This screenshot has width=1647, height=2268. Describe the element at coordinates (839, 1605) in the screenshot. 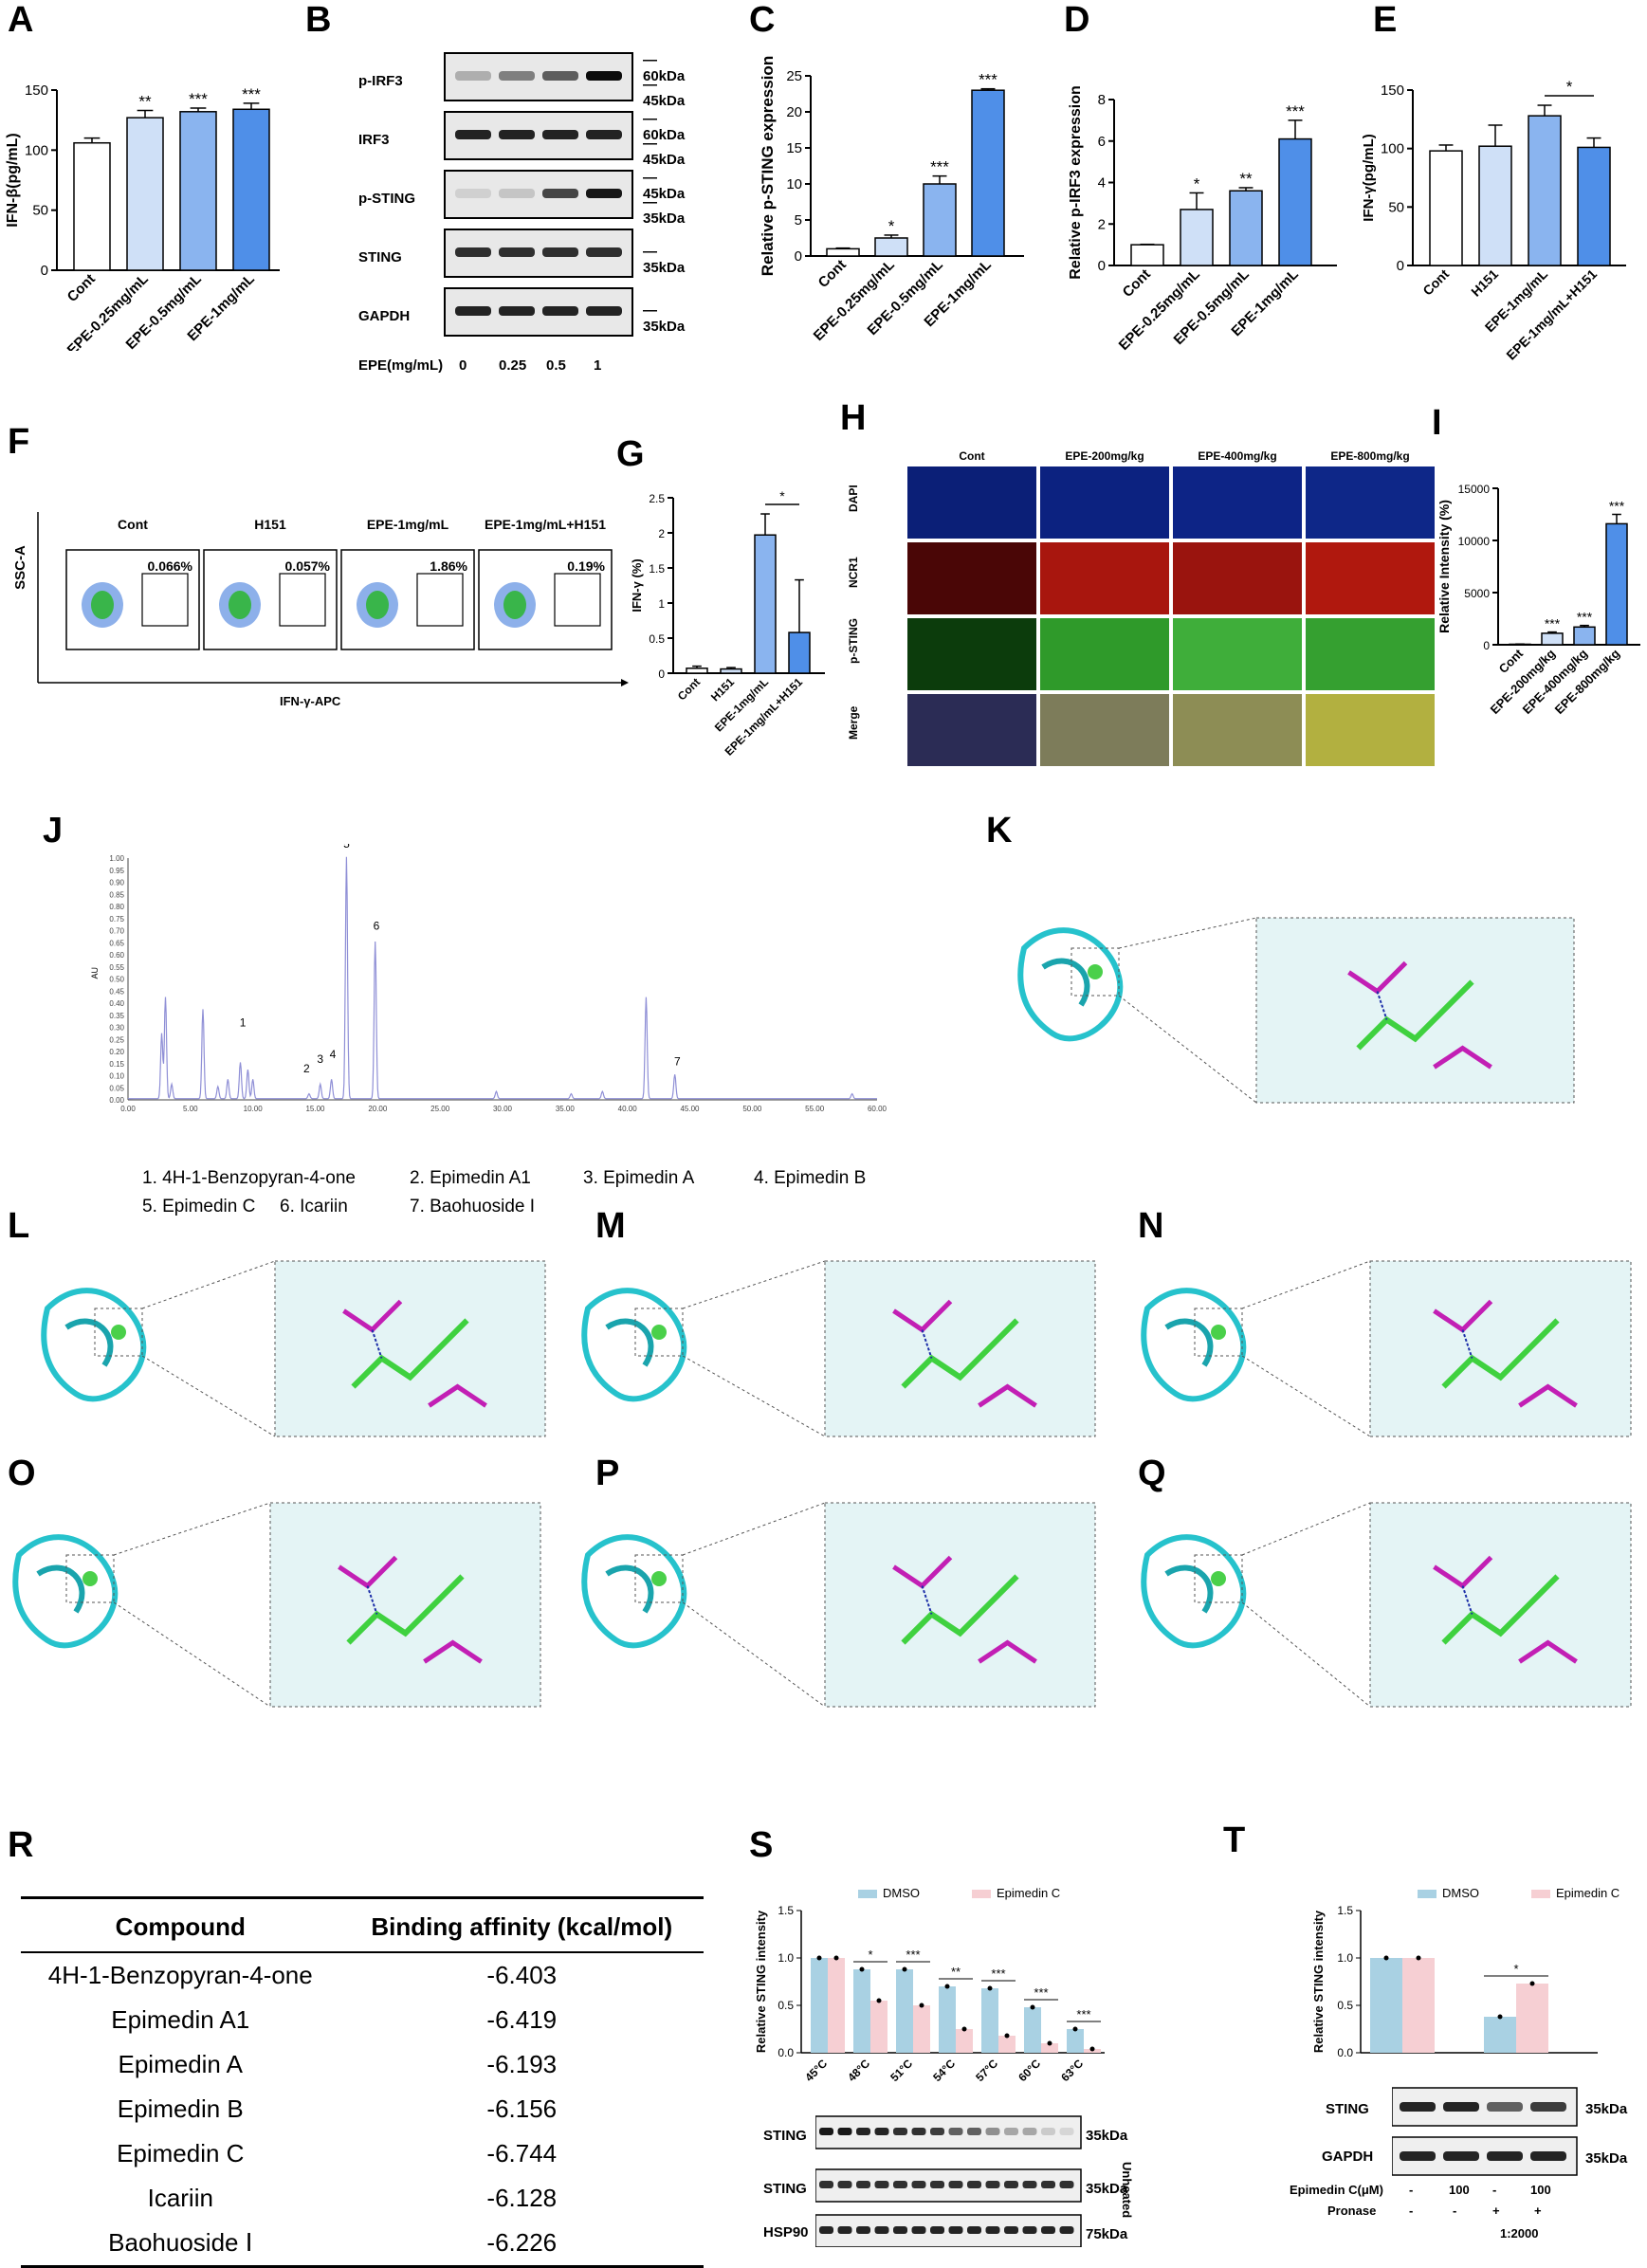

I see `docking-p` at that location.